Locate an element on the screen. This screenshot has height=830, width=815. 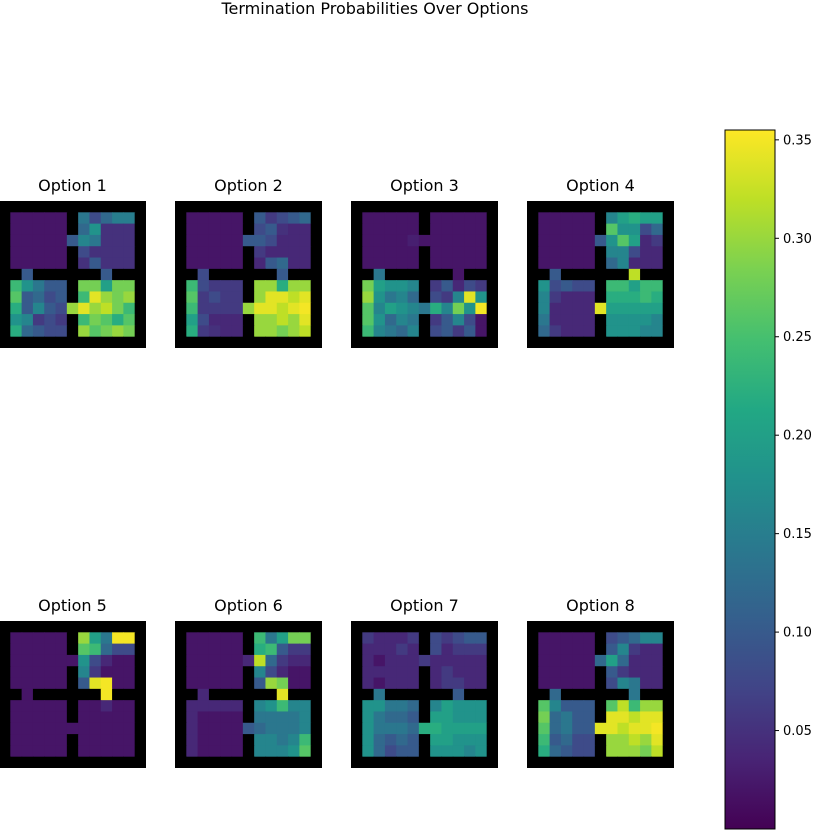
colorbar-tick-label: 0.35 is located at coordinates (797, 140).